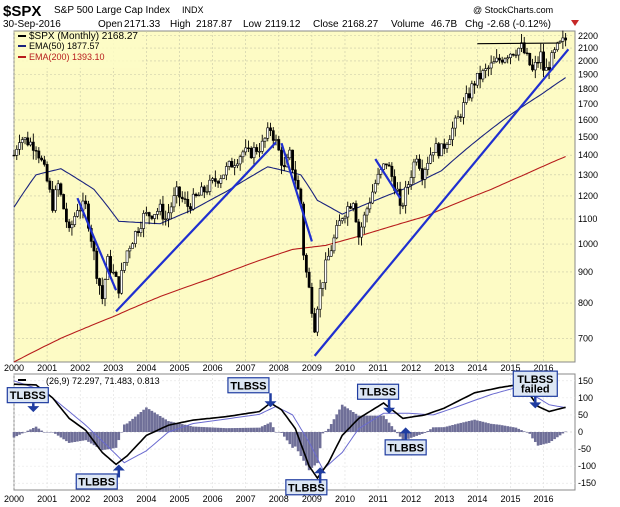 This screenshot has height=507, width=620. Describe the element at coordinates (405, 448) in the screenshot. I see `annotation-tlbbs-2012: TLBBS` at that location.